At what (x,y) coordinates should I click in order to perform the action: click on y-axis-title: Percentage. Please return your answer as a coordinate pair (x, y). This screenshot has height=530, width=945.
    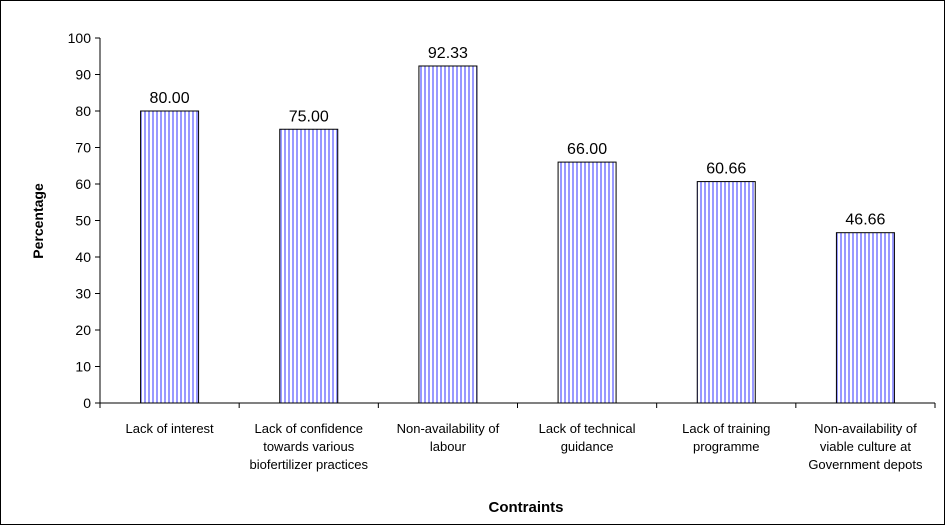
    Looking at the image, I should click on (38, 221).